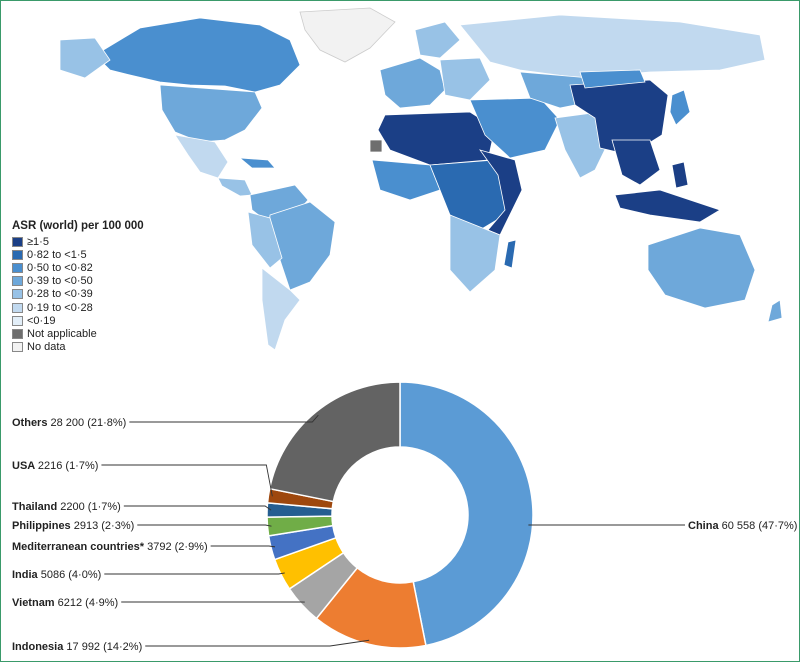 The image size is (800, 662). I want to click on map-region-europe-west, so click(412, 83).